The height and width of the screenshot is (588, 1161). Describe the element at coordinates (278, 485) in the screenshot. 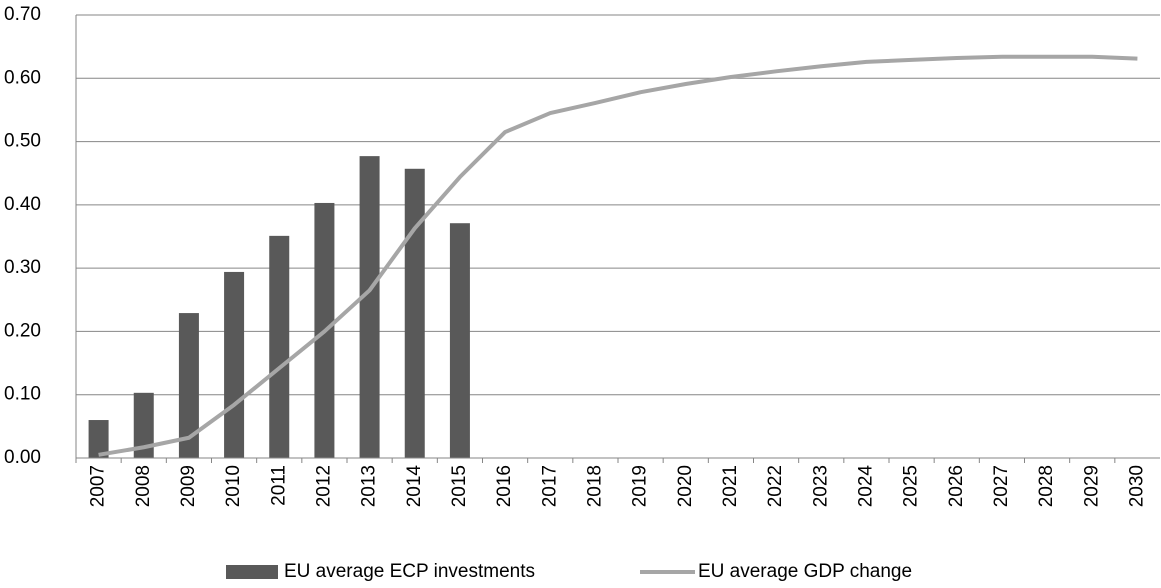

I see `x-tick-label: 2011` at that location.